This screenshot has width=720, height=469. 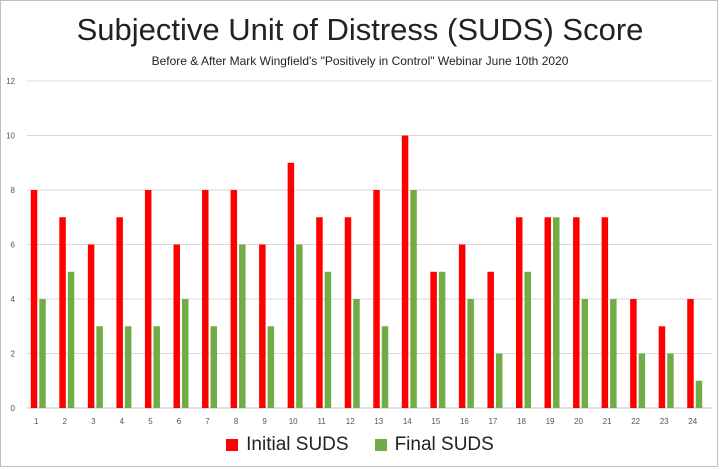 I want to click on x-tick-label: 14, so click(x=407, y=421).